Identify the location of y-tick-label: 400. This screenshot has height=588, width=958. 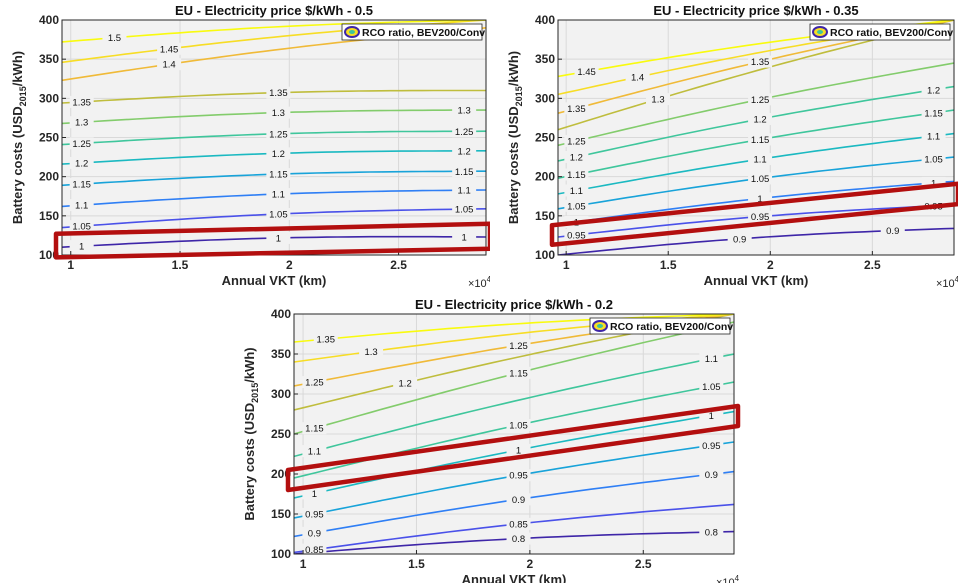
(281, 314).